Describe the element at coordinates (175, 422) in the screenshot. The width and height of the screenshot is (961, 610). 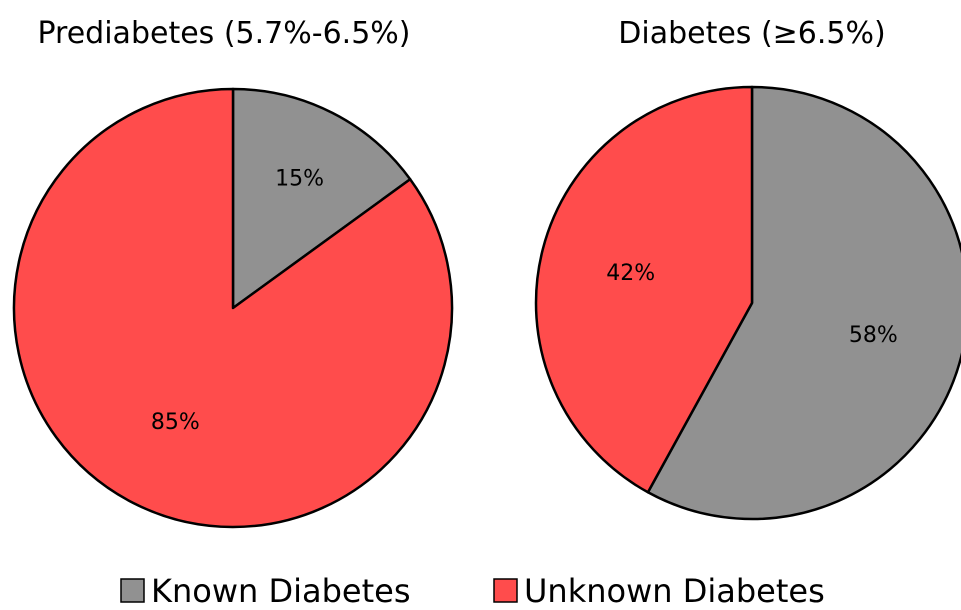
I see `slice-label-unknown-diabetes: 85%` at that location.